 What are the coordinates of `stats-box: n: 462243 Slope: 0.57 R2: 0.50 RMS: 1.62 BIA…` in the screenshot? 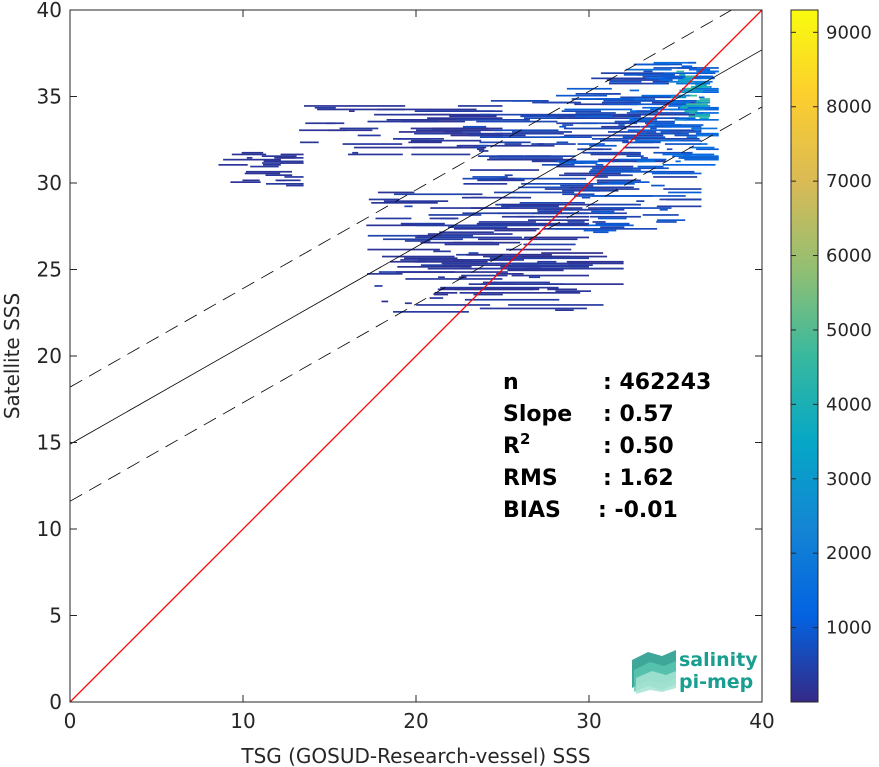 It's located at (607, 446).